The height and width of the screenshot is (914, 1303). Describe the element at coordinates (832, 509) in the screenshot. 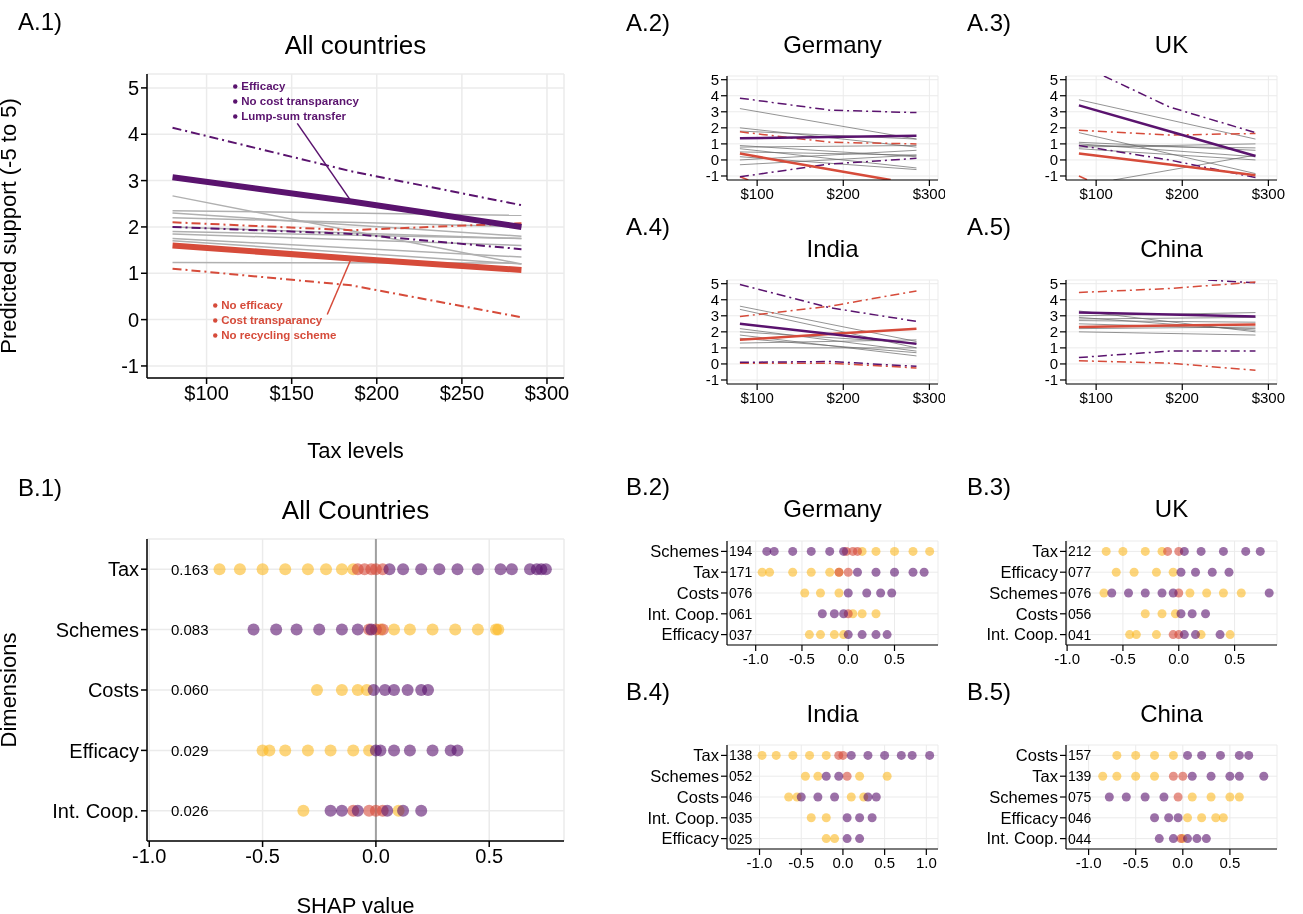

I see `chart-title: Germany` at that location.